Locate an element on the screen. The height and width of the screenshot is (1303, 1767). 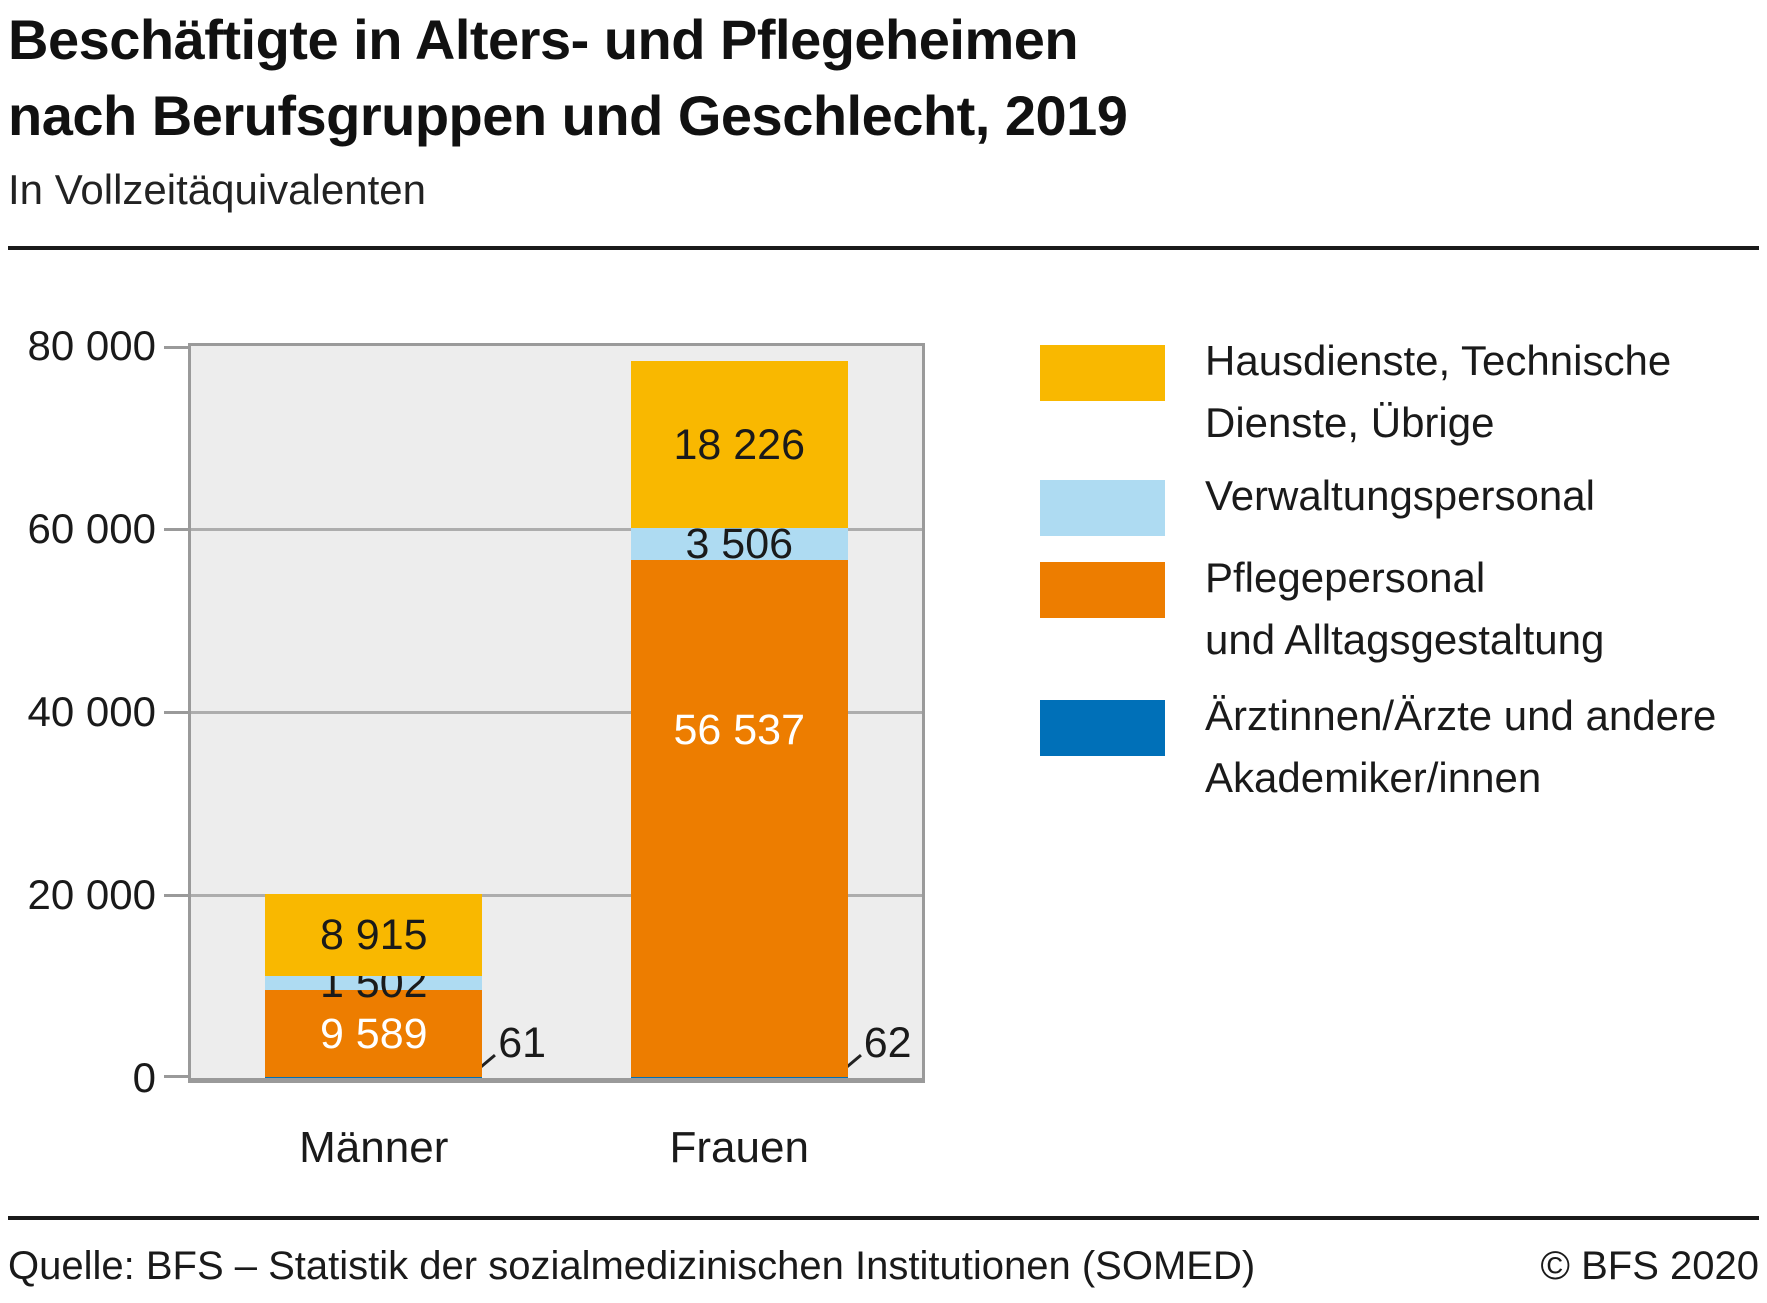
title-line-2: nach Berufsgruppen und Geschlecht, 2019 is located at coordinates (568, 115).